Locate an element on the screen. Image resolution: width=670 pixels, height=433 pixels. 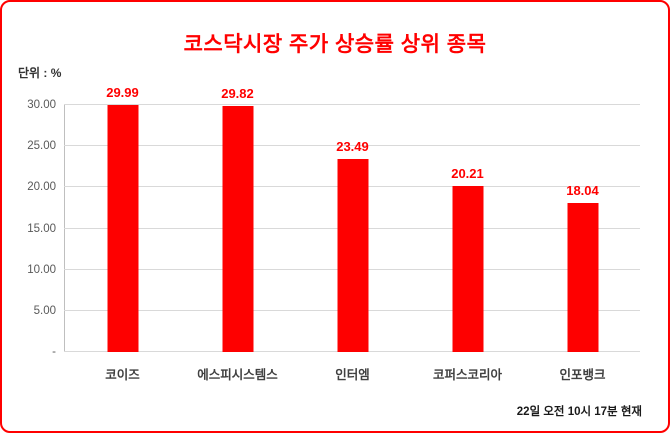
bar-column: 20.21 코퍼스코리아 is located at coordinates (467, 243).